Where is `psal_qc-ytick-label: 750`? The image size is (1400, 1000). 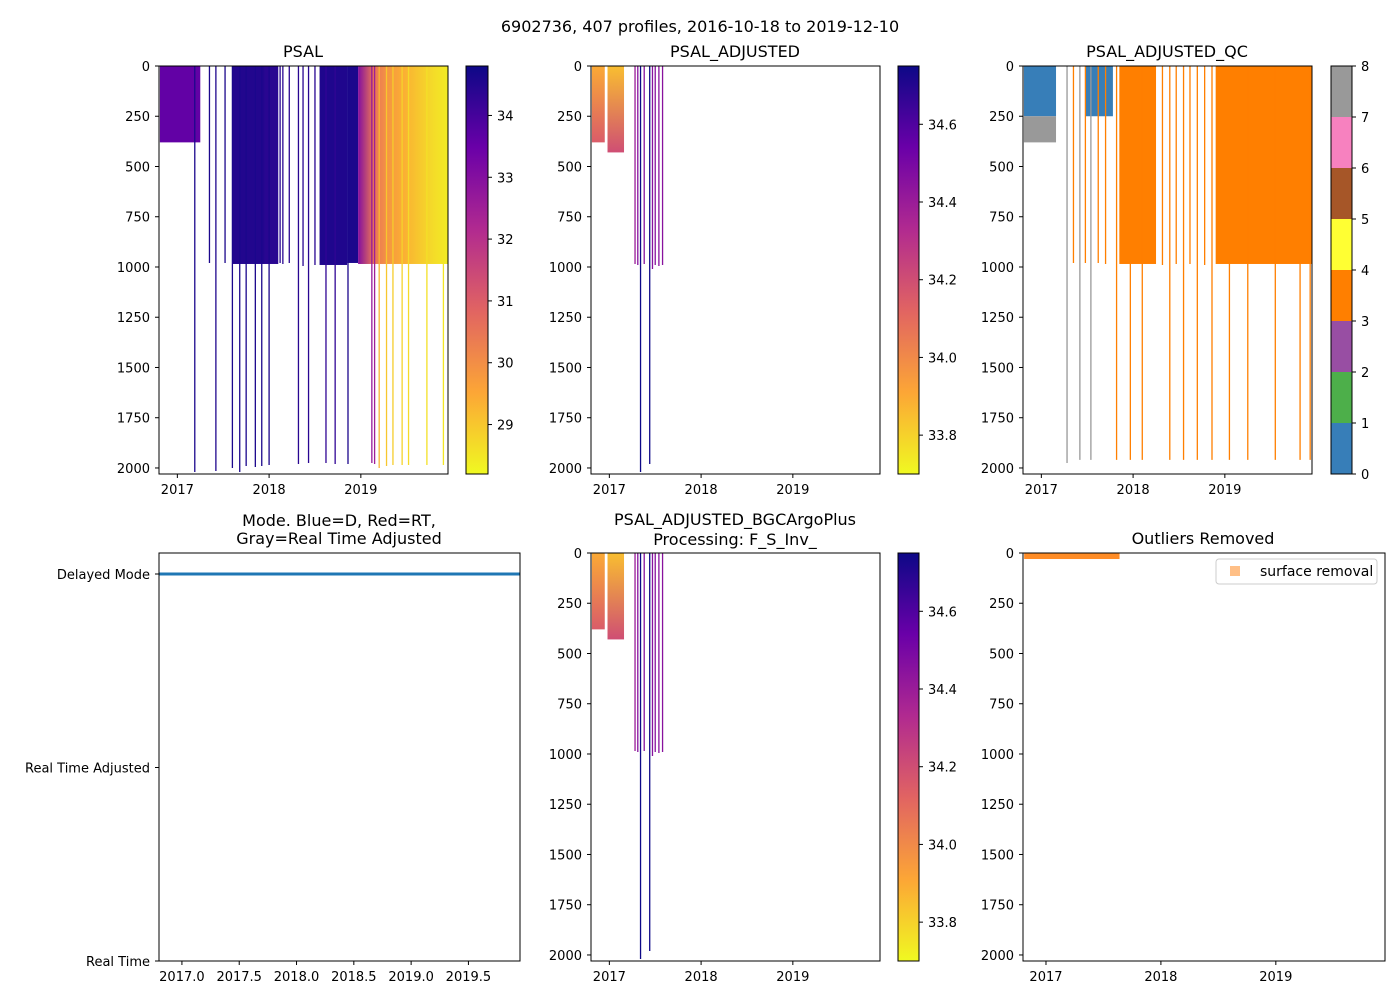
psal_qc-ytick-label: 750 is located at coordinates (1001, 218).